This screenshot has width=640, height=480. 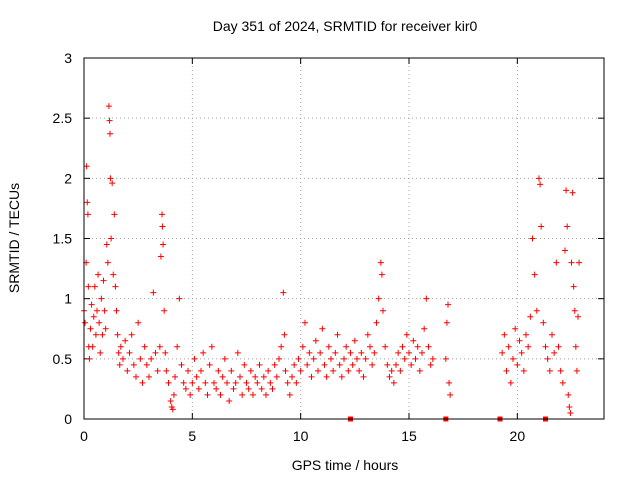 What do you see at coordinates (409, 436) in the screenshot?
I see `x-tick-label: 15` at bounding box center [409, 436].